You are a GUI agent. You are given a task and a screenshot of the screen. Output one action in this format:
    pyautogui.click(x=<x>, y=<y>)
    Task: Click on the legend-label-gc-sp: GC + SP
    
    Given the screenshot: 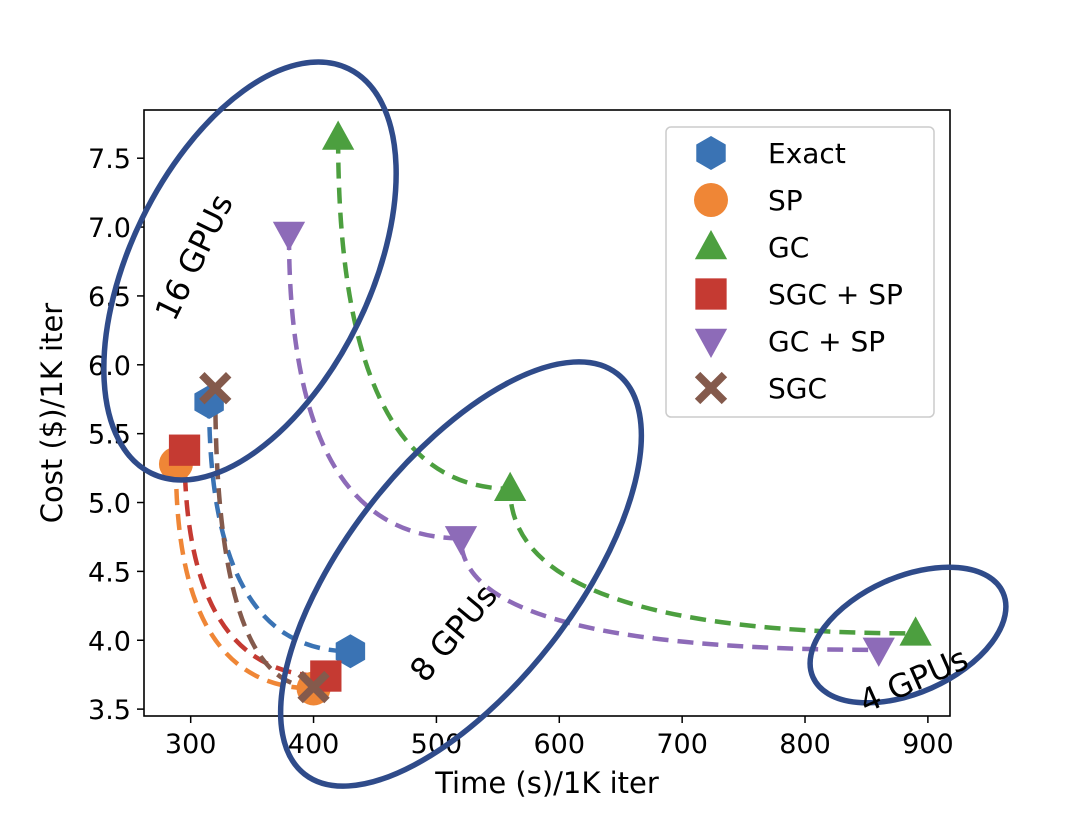 What is the action you would take?
    pyautogui.click(x=826, y=341)
    